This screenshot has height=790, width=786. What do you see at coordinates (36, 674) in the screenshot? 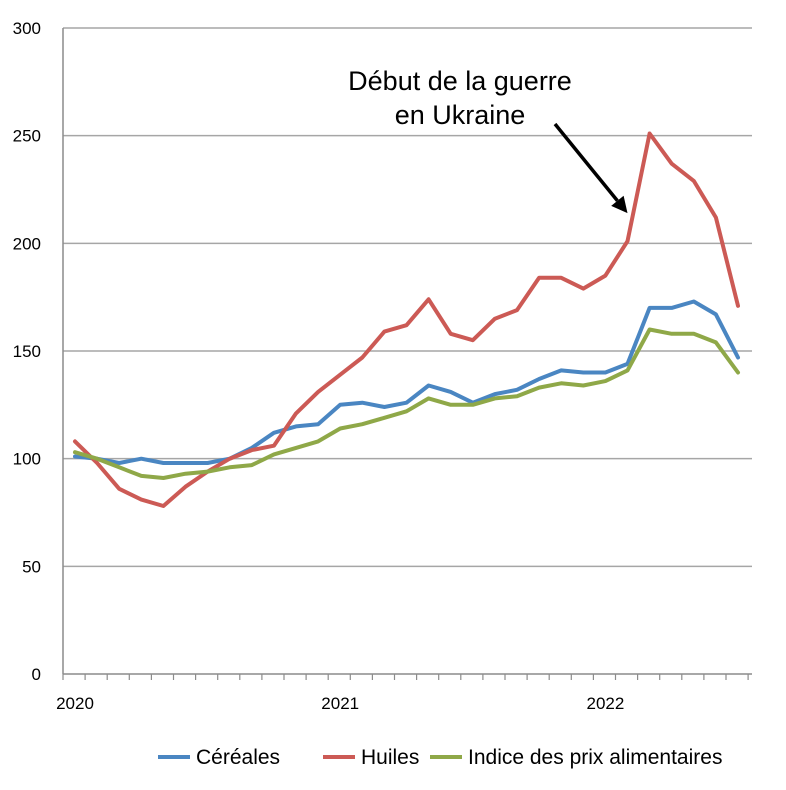
I see `y-tick-label: 0` at bounding box center [36, 674].